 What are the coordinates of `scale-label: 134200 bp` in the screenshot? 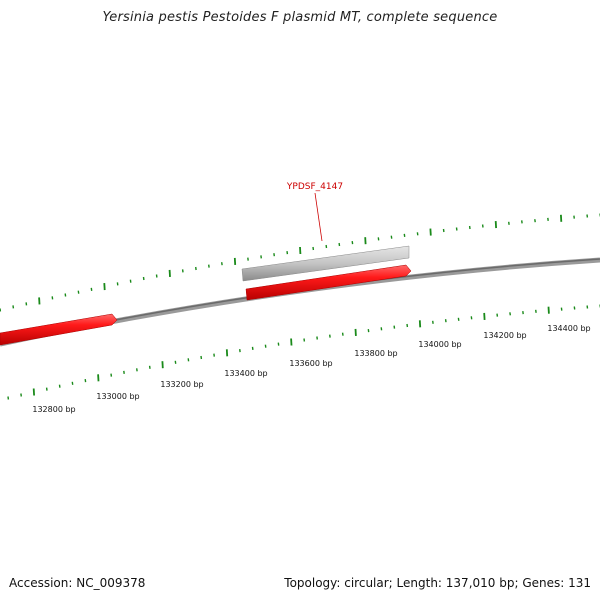 It's located at (504, 335).